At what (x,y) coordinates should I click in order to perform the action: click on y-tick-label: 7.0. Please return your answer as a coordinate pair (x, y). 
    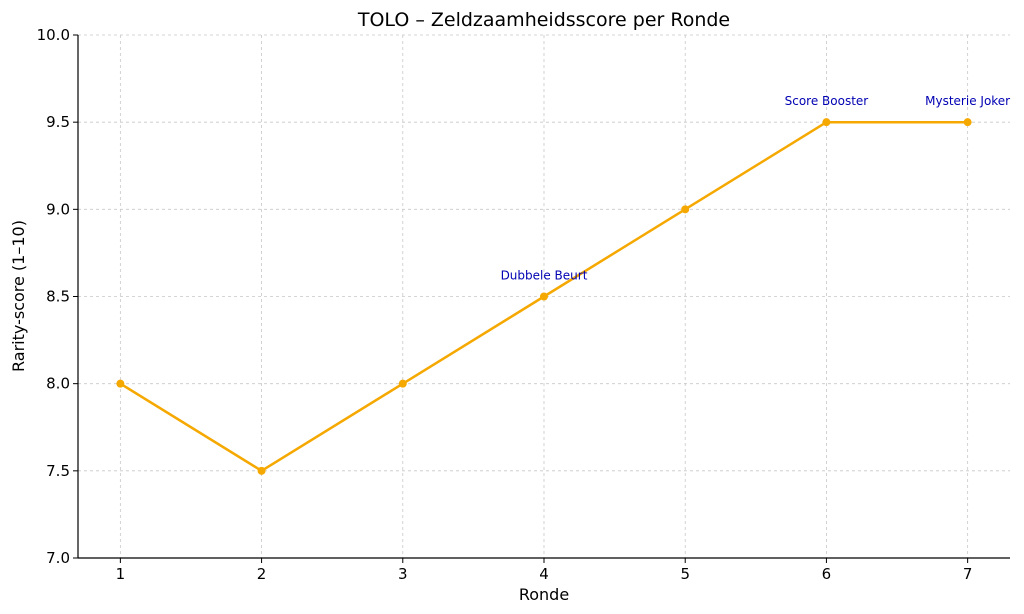
    Looking at the image, I should click on (58, 558).